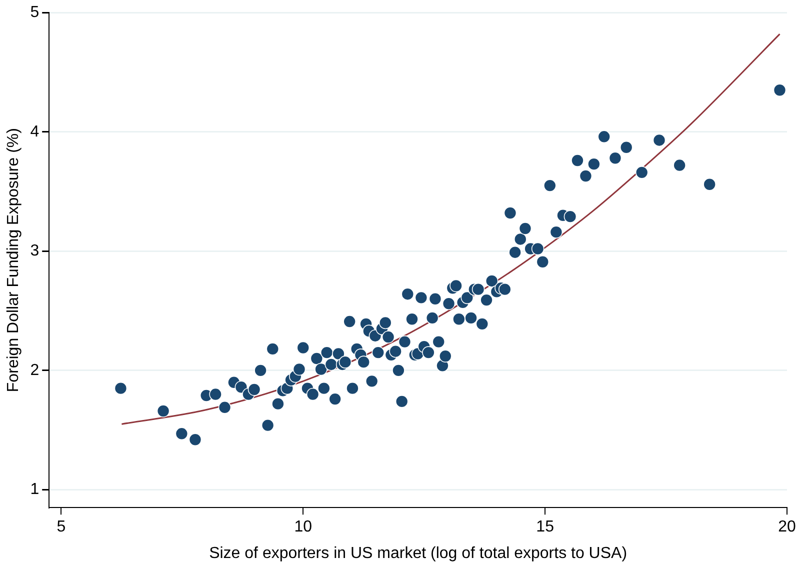 This screenshot has height=567, width=799. I want to click on x-tick-label: 5, so click(61, 527).